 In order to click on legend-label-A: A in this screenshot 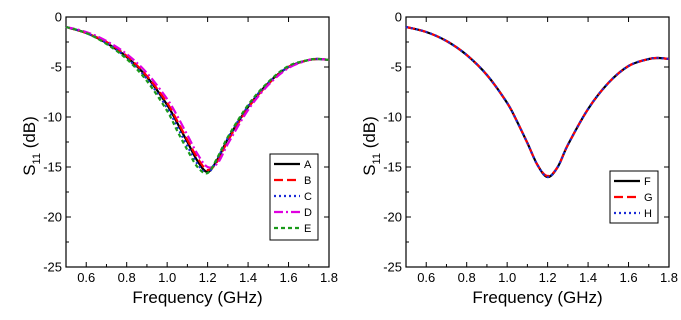, I will do `click(308, 165)`.